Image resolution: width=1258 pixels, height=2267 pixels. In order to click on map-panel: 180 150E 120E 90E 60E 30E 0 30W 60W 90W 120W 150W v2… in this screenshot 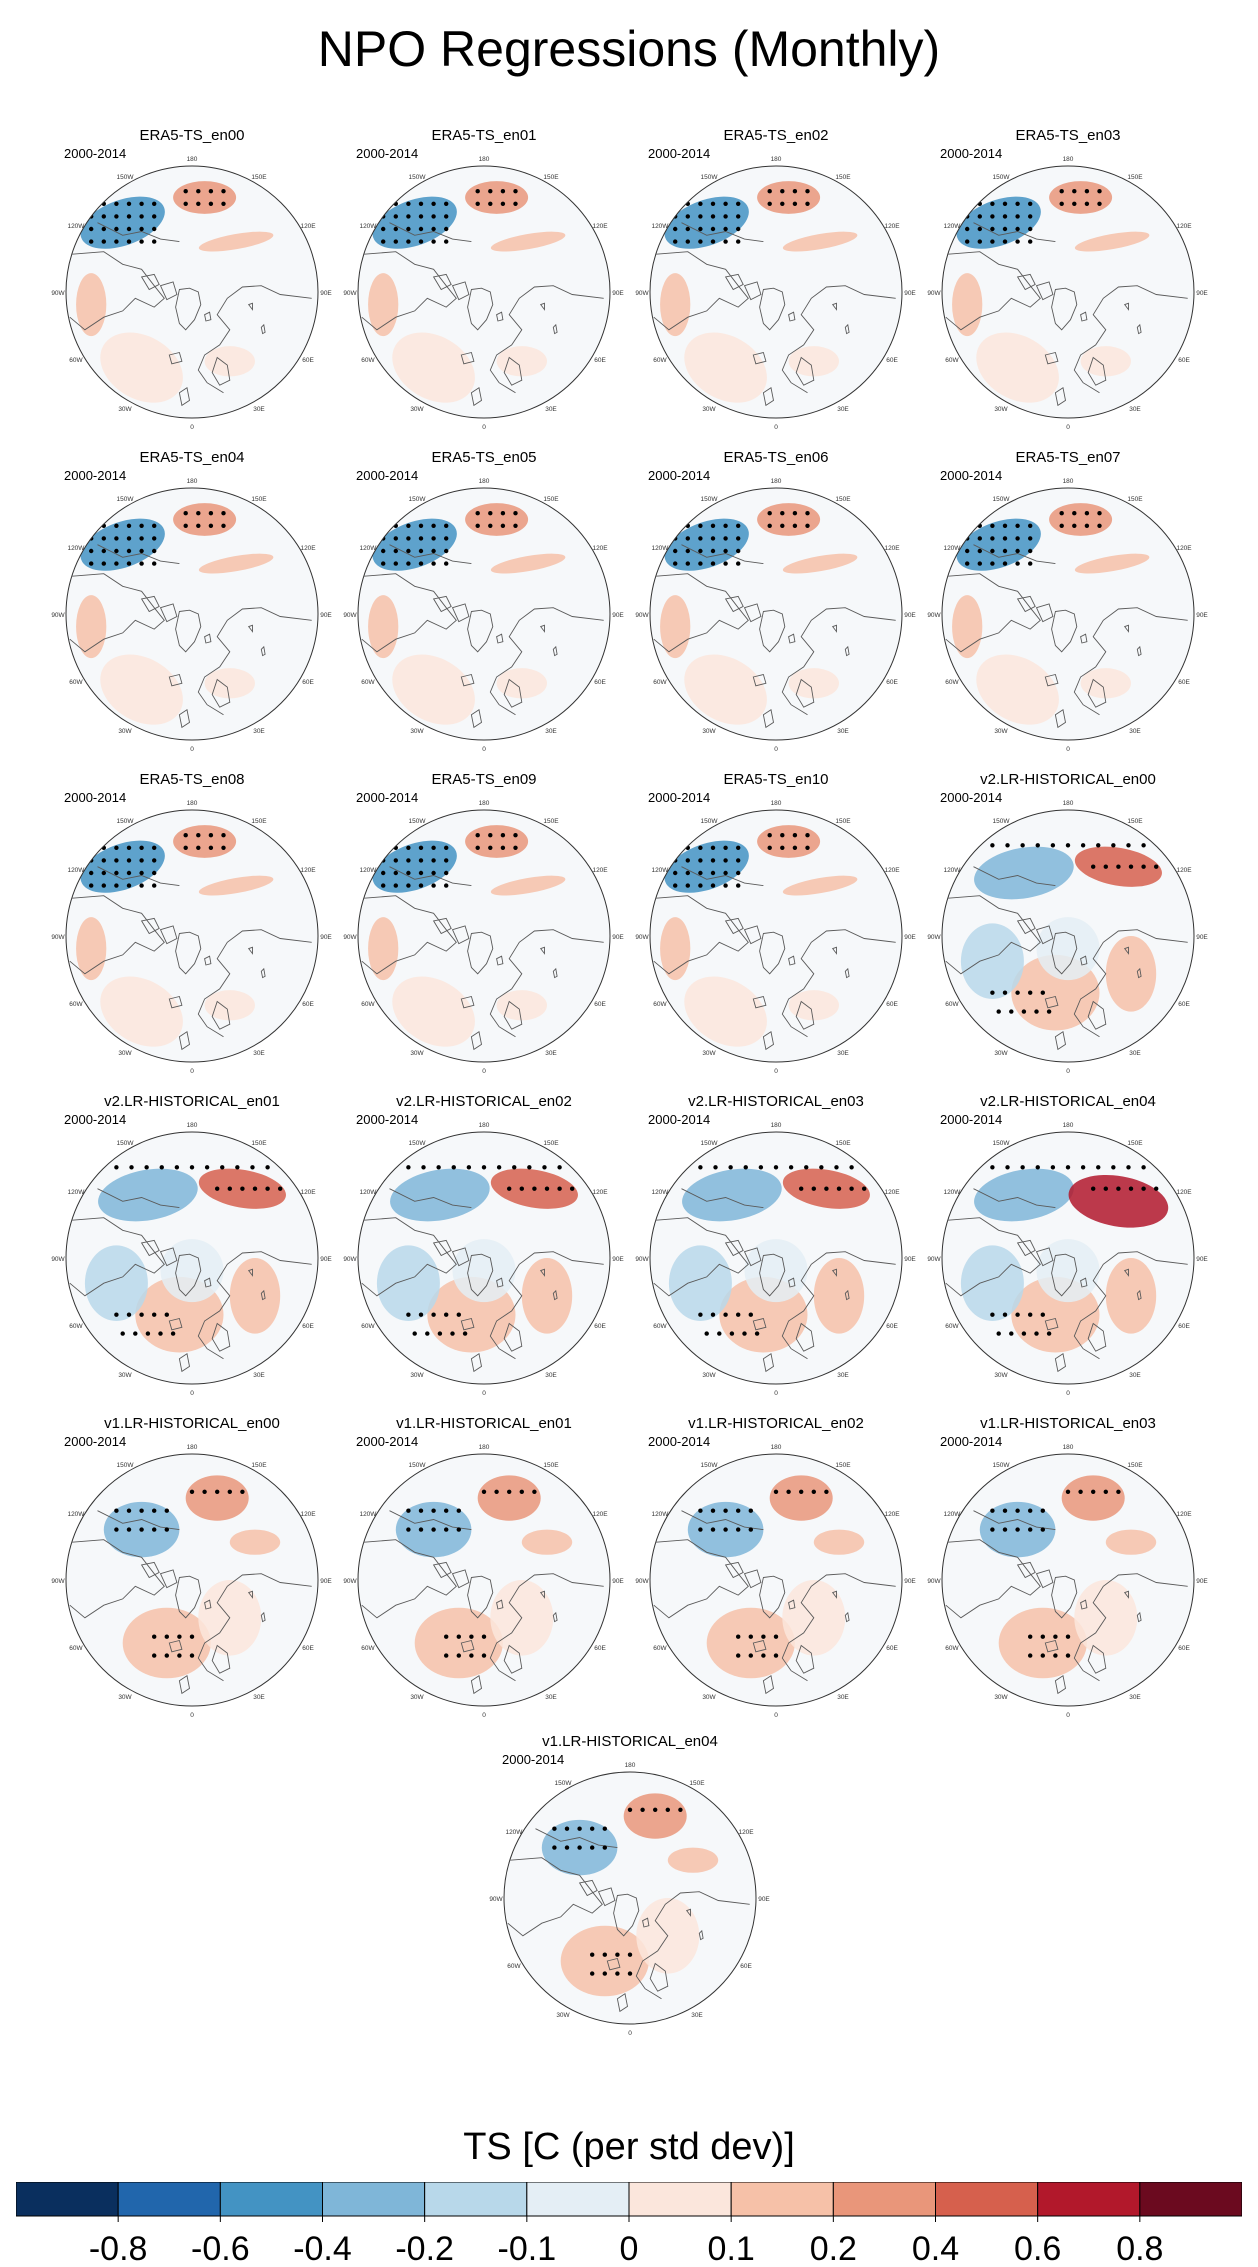, I will do `click(483, 1245)`.